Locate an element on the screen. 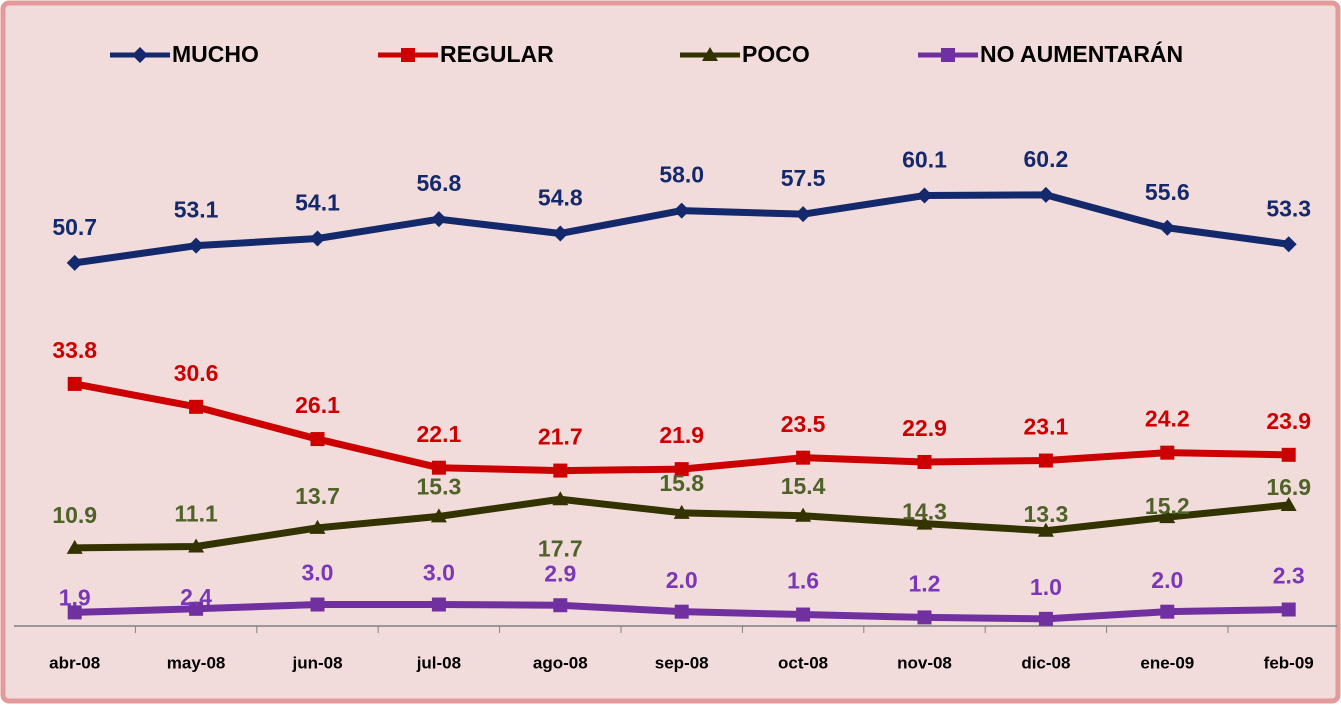 The height and width of the screenshot is (709, 1341). x-tick-label: abr-08 is located at coordinates (74, 662).